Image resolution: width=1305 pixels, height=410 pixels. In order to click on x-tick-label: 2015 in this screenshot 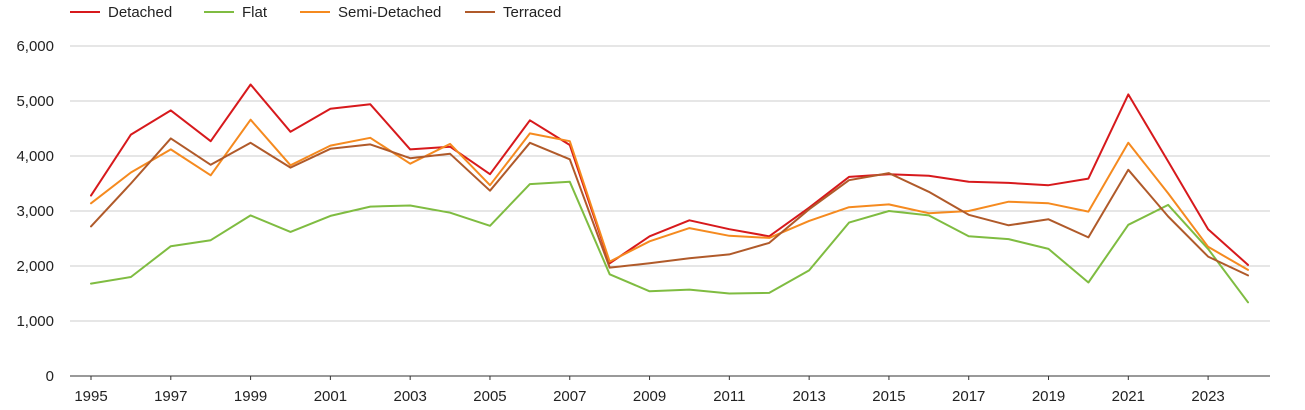, I will do `click(888, 396)`.